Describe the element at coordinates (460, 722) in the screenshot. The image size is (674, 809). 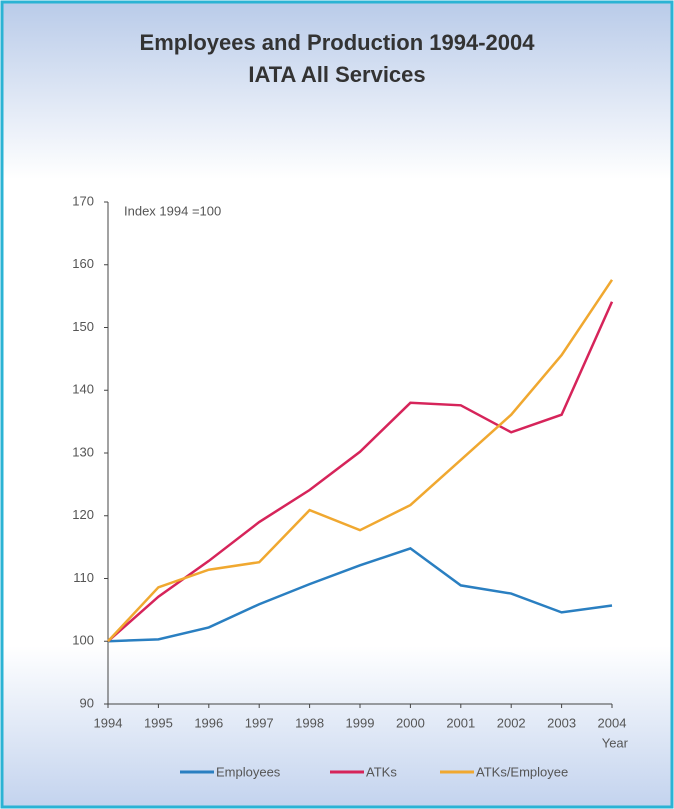
I see `x-tick-label: 2001` at that location.